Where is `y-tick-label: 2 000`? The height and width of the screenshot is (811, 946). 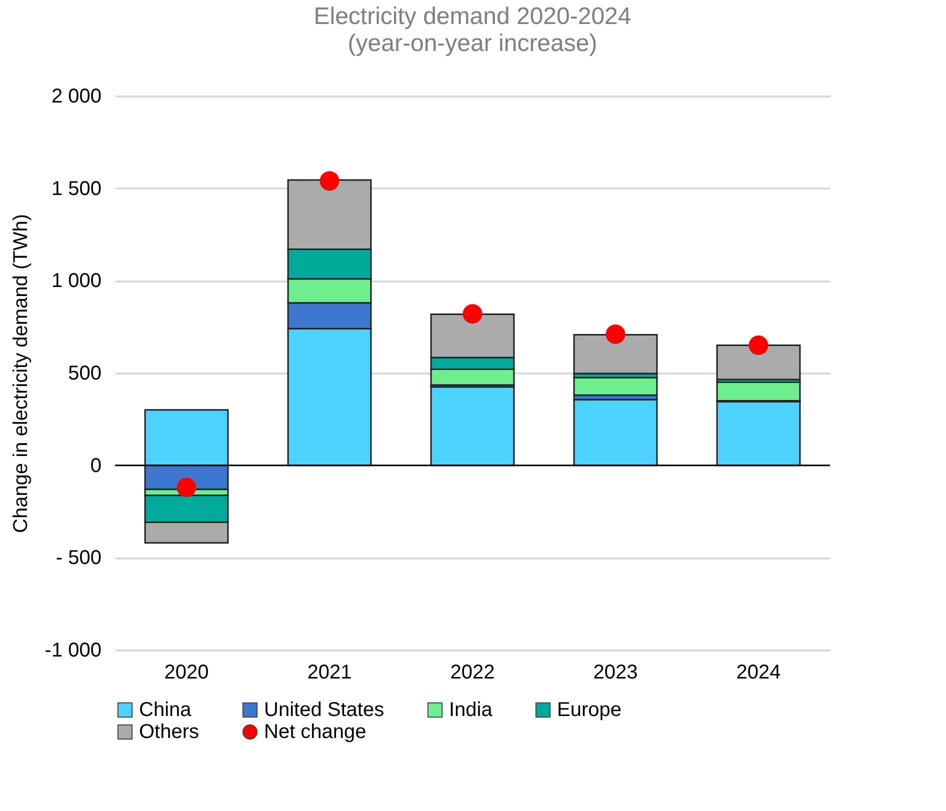
y-tick-label: 2 000 is located at coordinates (76, 97).